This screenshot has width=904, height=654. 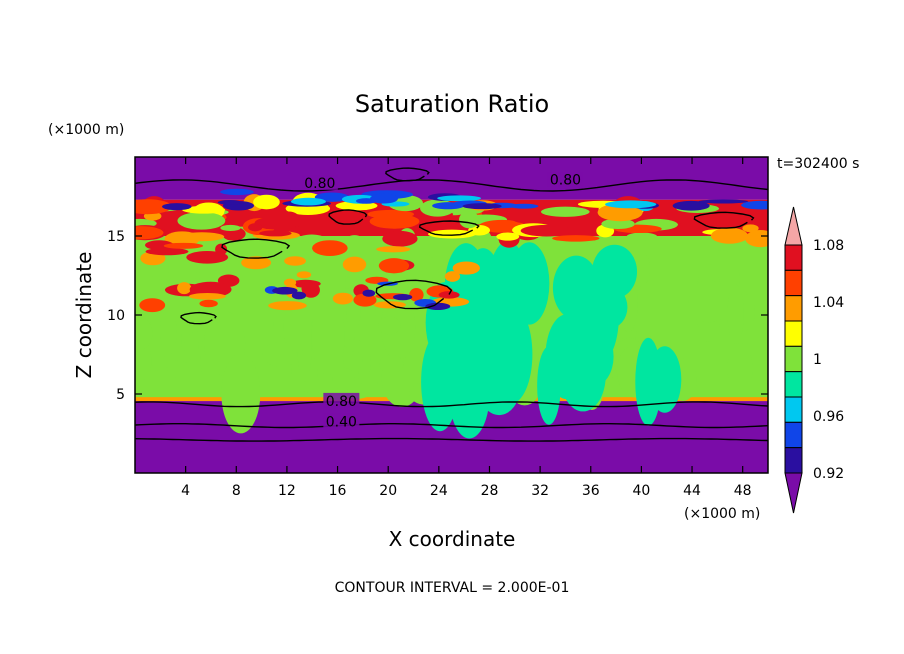 What do you see at coordinates (388, 491) in the screenshot?
I see `x-tick-label-4: 20` at bounding box center [388, 491].